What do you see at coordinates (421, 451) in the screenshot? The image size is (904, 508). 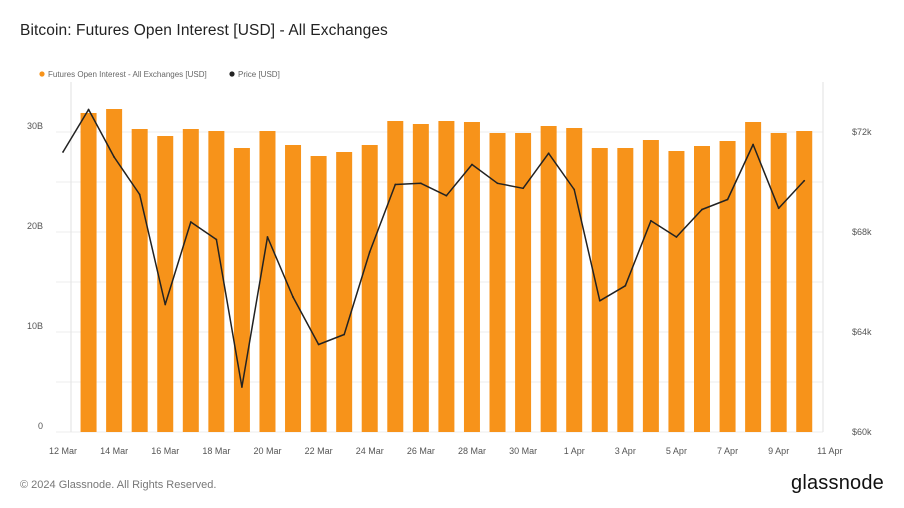 I see `x-tick-label: 26 Mar` at bounding box center [421, 451].